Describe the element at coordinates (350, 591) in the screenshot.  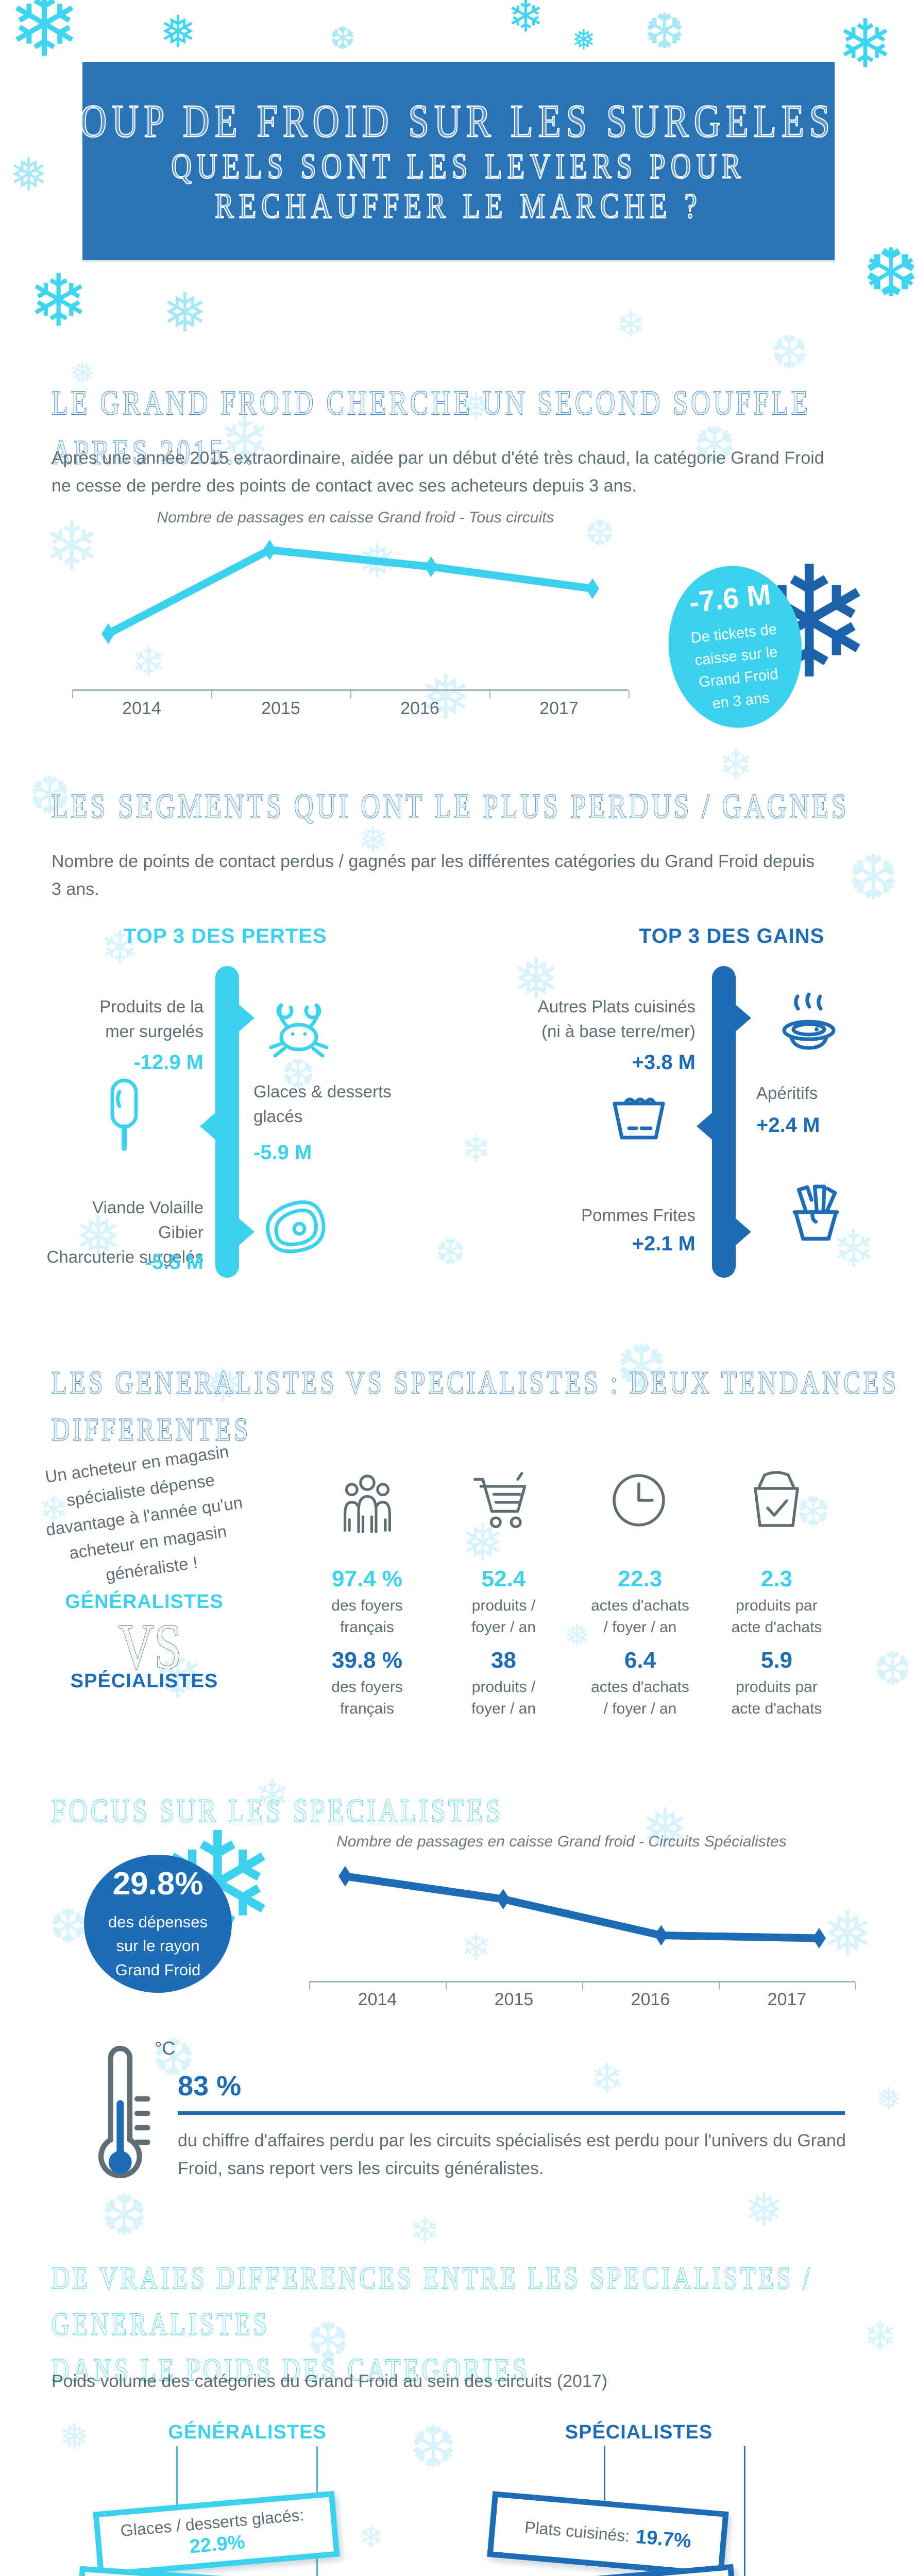
I see `passages-tous-circuits-chart` at that location.